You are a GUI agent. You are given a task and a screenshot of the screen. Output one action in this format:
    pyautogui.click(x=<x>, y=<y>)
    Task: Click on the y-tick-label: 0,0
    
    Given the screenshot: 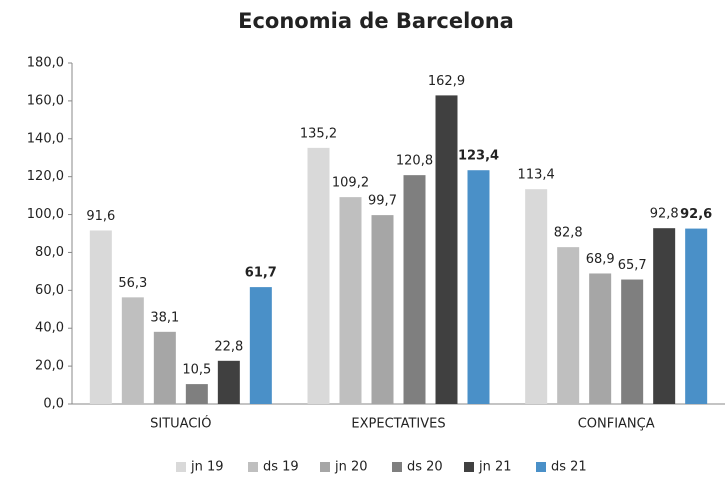 What is the action you would take?
    pyautogui.click(x=53, y=404)
    